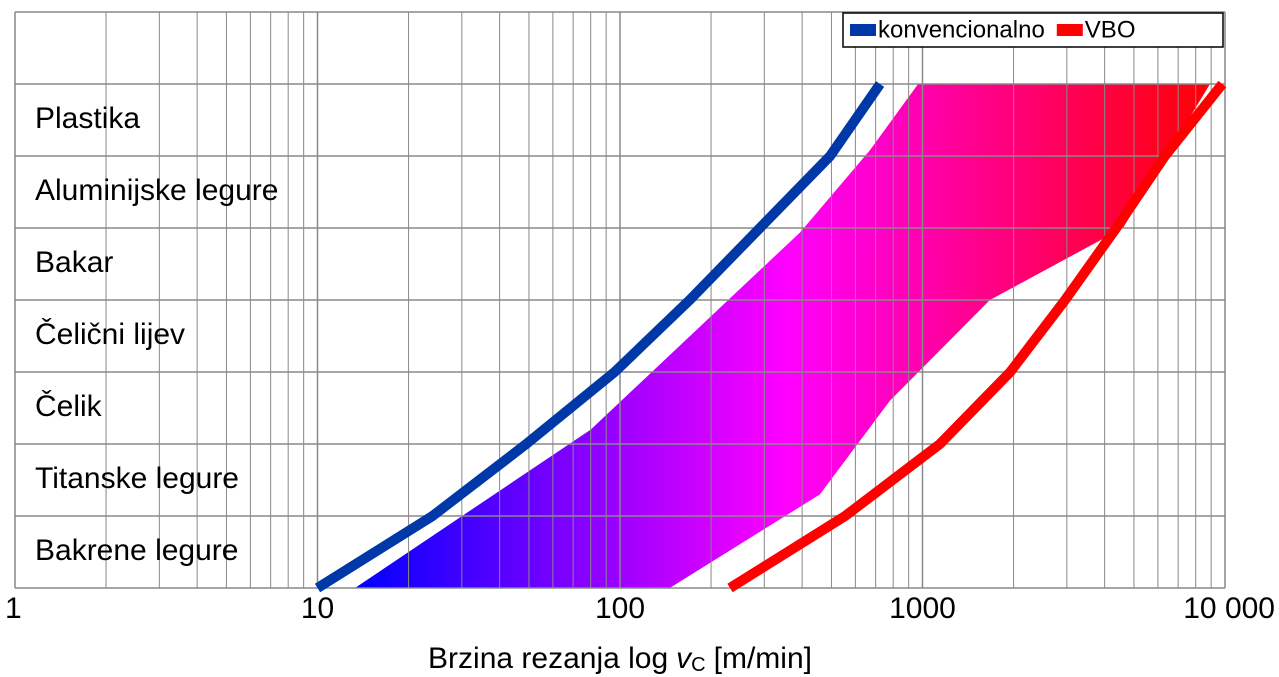  I want to click on category-label: Bakar, so click(74, 262).